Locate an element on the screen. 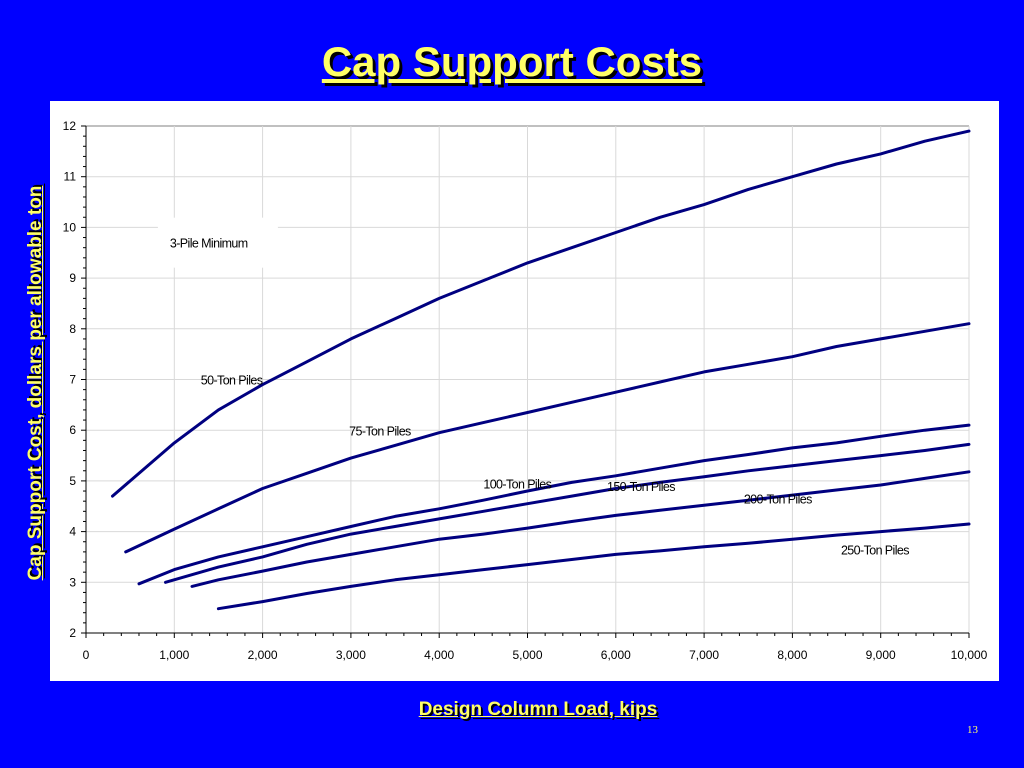 The height and width of the screenshot is (768, 1024). y-tick-label: 9 is located at coordinates (72, 278).